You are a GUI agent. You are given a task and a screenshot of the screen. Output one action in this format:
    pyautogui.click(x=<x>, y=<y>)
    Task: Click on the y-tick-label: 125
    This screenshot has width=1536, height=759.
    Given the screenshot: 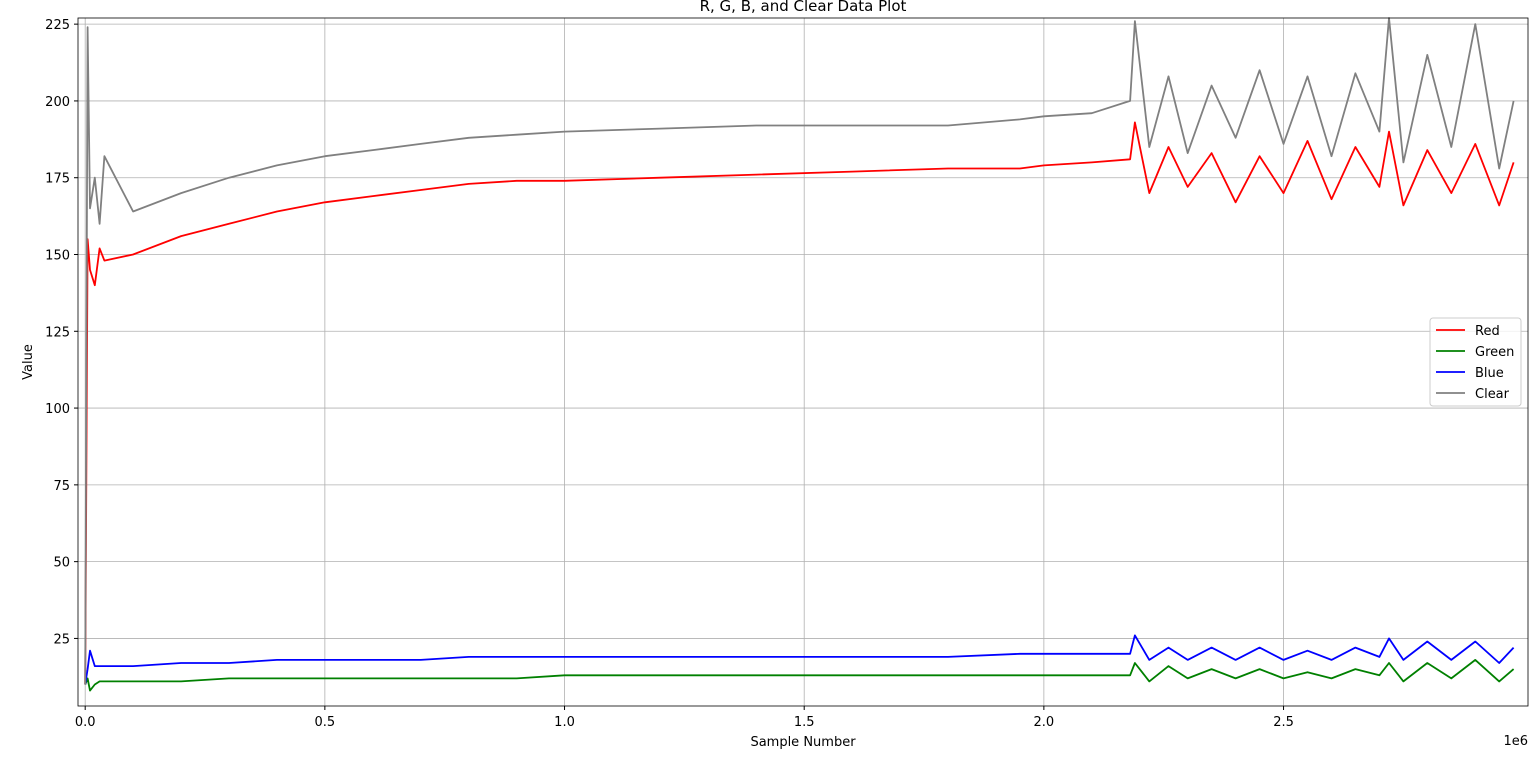 What is the action you would take?
    pyautogui.click(x=57, y=332)
    